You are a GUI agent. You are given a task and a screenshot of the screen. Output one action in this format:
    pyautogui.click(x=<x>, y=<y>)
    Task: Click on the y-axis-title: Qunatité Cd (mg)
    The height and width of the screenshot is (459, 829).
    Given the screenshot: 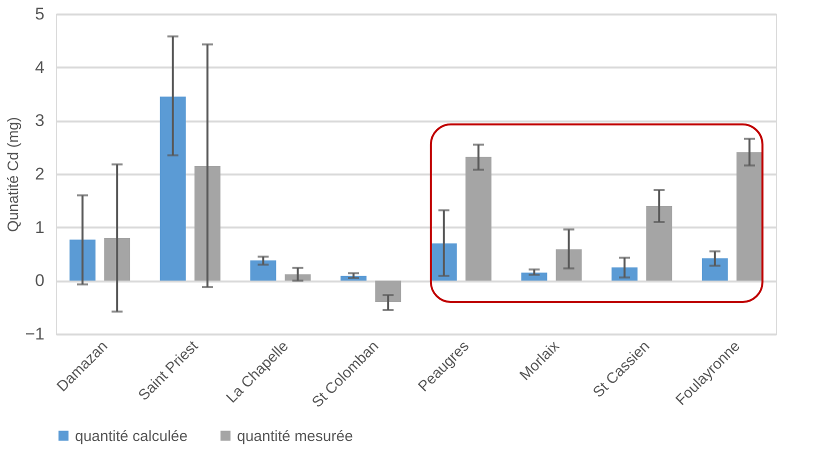 What is the action you would take?
    pyautogui.click(x=13, y=174)
    